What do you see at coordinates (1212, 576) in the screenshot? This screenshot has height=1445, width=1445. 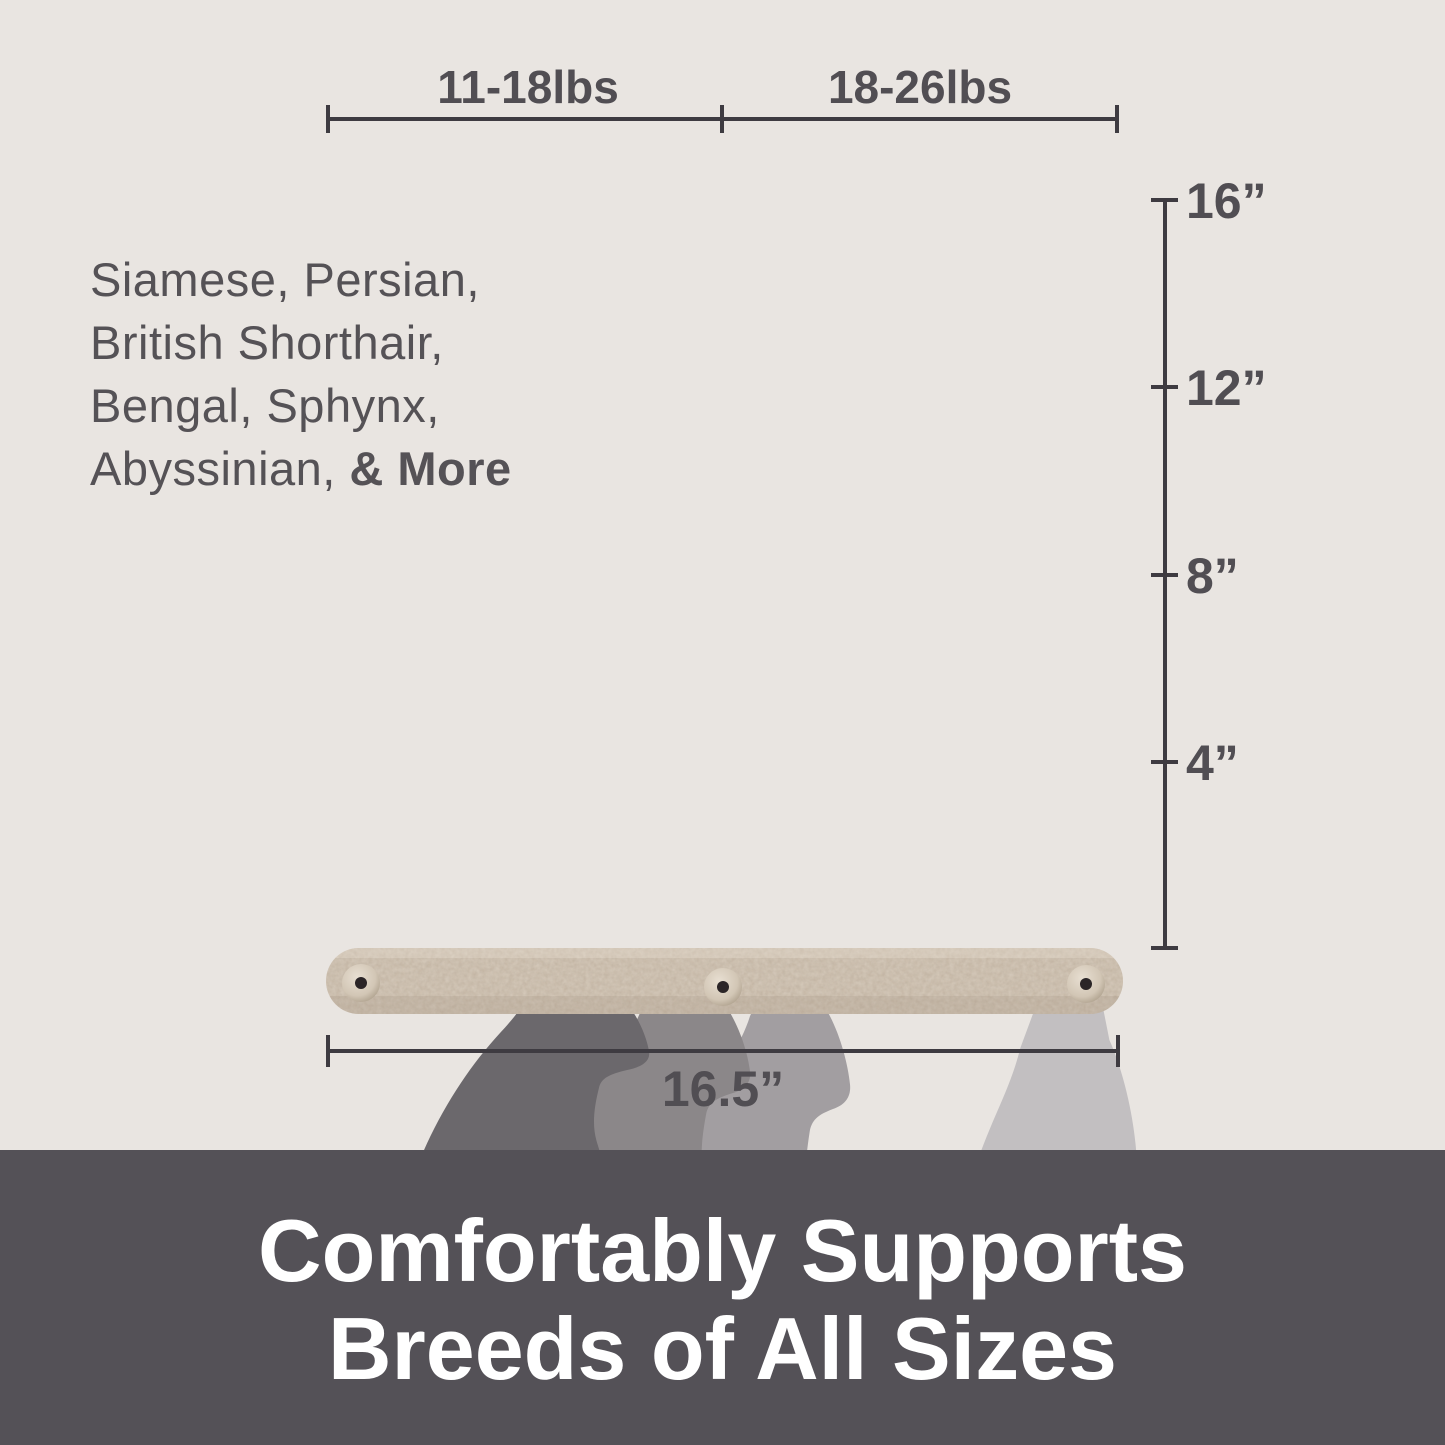 I see `height-label-8: 8”` at bounding box center [1212, 576].